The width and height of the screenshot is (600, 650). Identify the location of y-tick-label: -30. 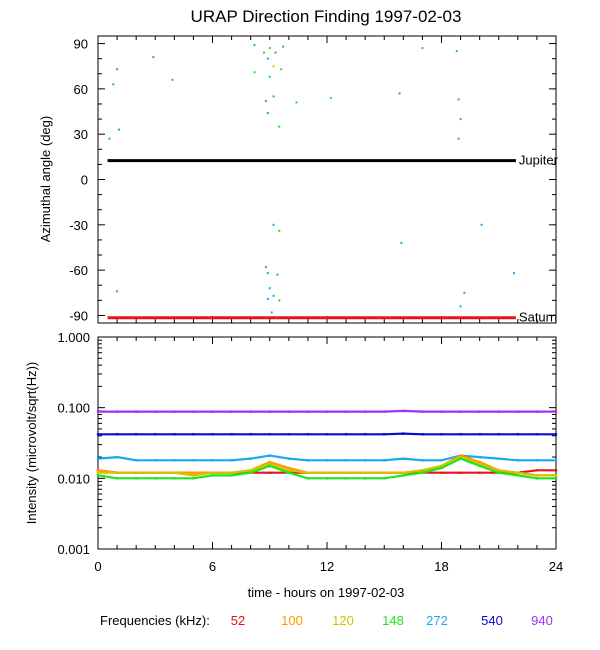
(78, 225).